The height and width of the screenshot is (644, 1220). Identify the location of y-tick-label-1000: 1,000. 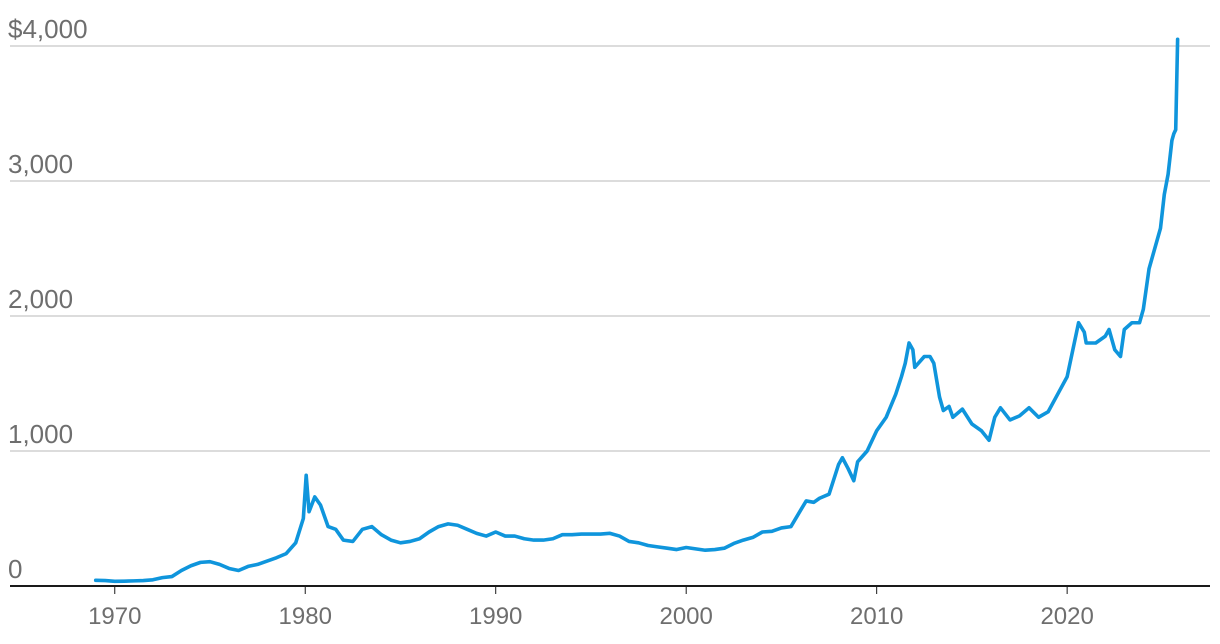
(40, 434).